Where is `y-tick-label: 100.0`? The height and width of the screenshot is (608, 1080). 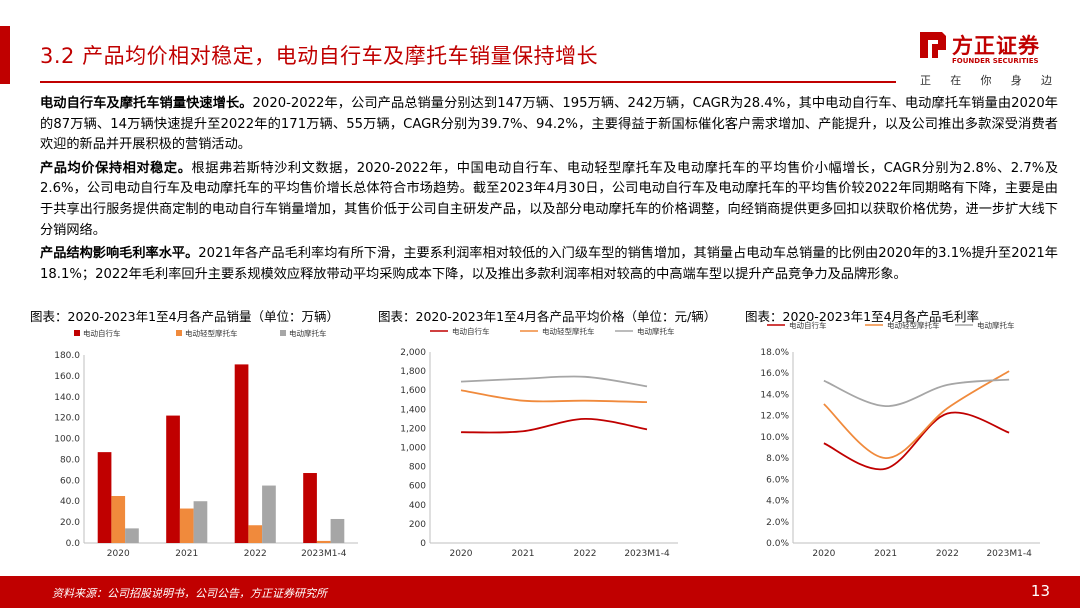 y-tick-label: 100.0 is located at coordinates (67, 440).